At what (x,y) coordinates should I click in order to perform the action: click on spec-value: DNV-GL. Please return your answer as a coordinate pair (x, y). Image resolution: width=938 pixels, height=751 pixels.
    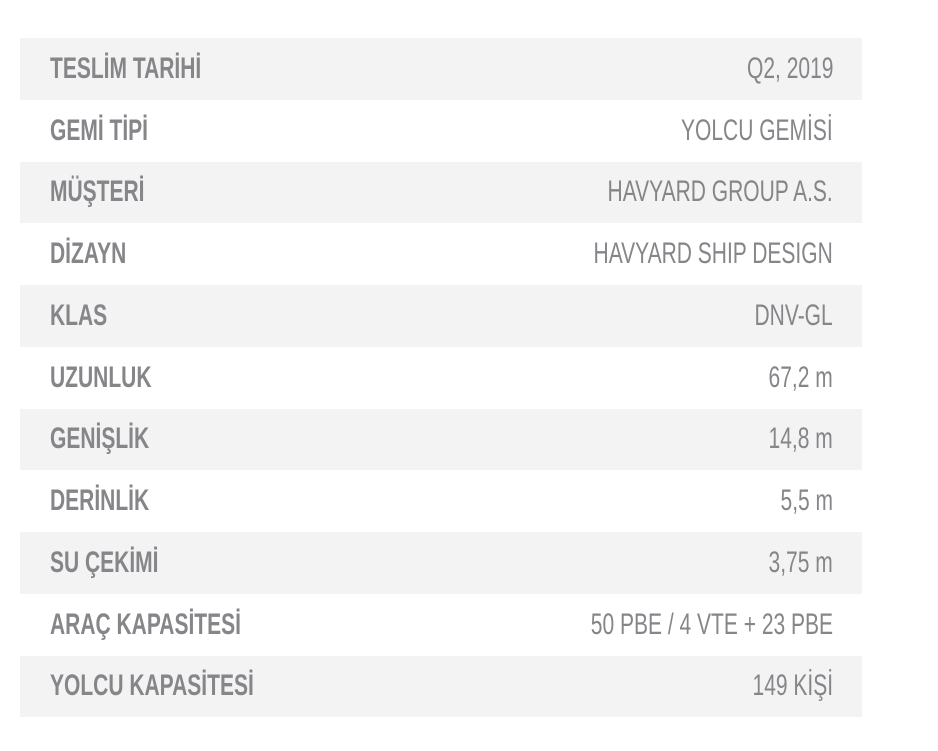
    Looking at the image, I should click on (793, 315).